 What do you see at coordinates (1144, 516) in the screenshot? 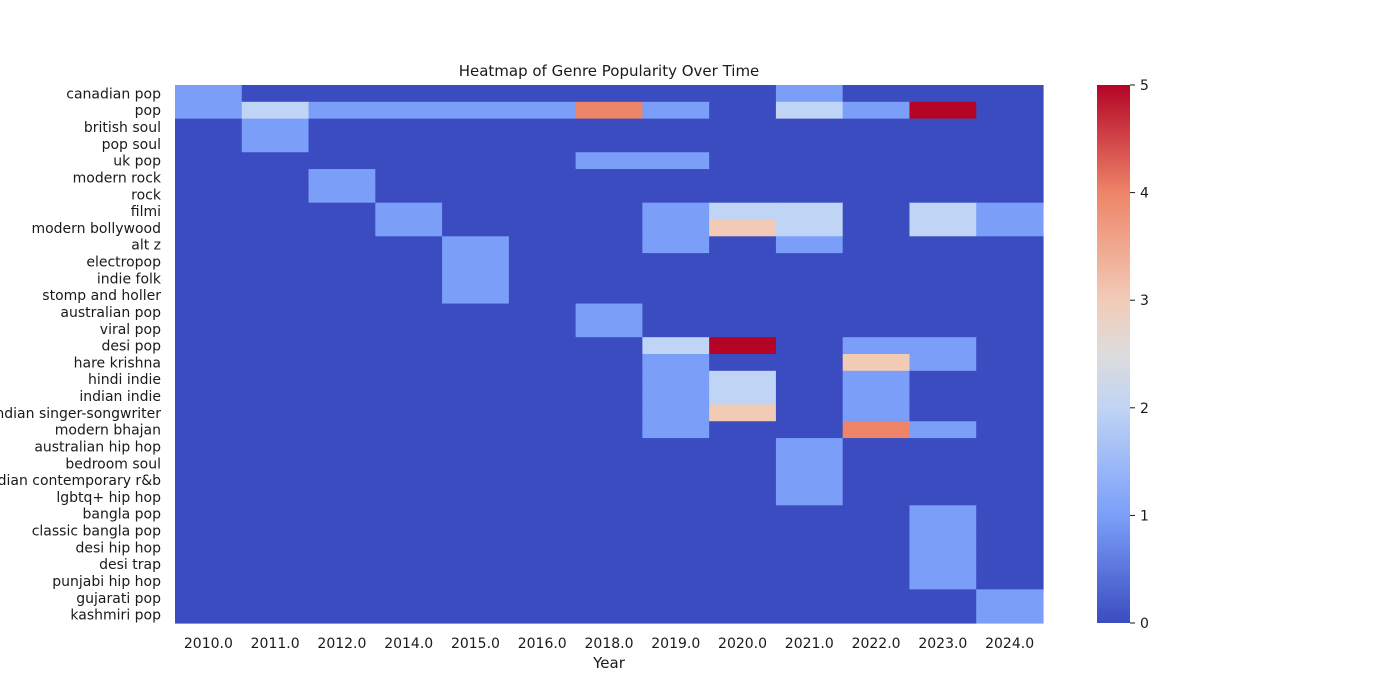
I see `colorbar-tick-label: 1` at bounding box center [1144, 516].